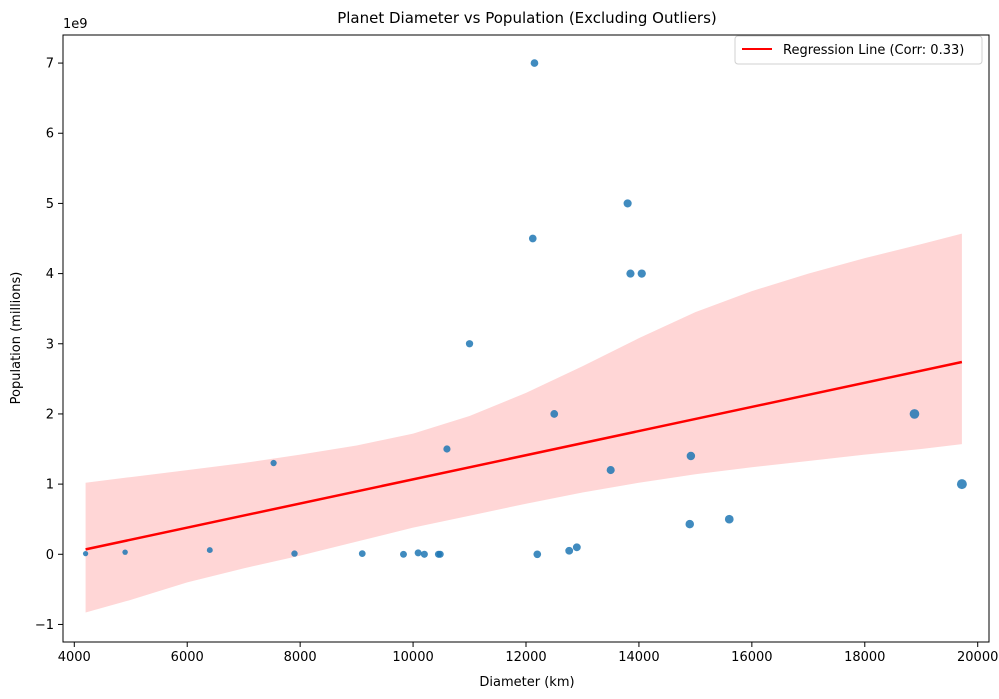 This screenshot has height=699, width=999. Describe the element at coordinates (16, 338) in the screenshot. I see `y-axis-label: Population (millions)` at that location.